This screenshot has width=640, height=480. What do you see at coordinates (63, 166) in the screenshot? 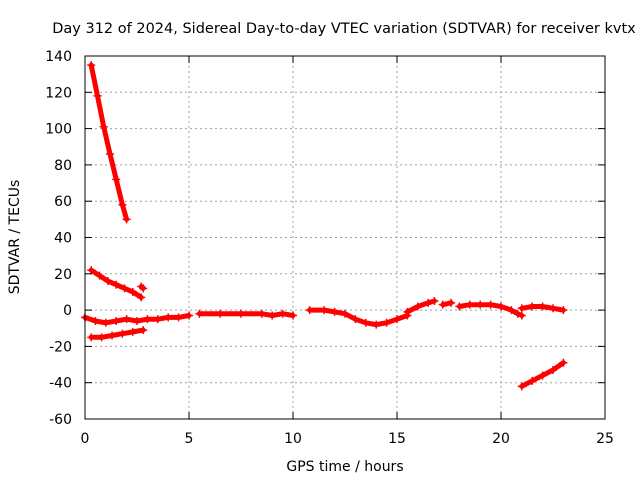
I see `y-tick-label: 80` at bounding box center [63, 166].